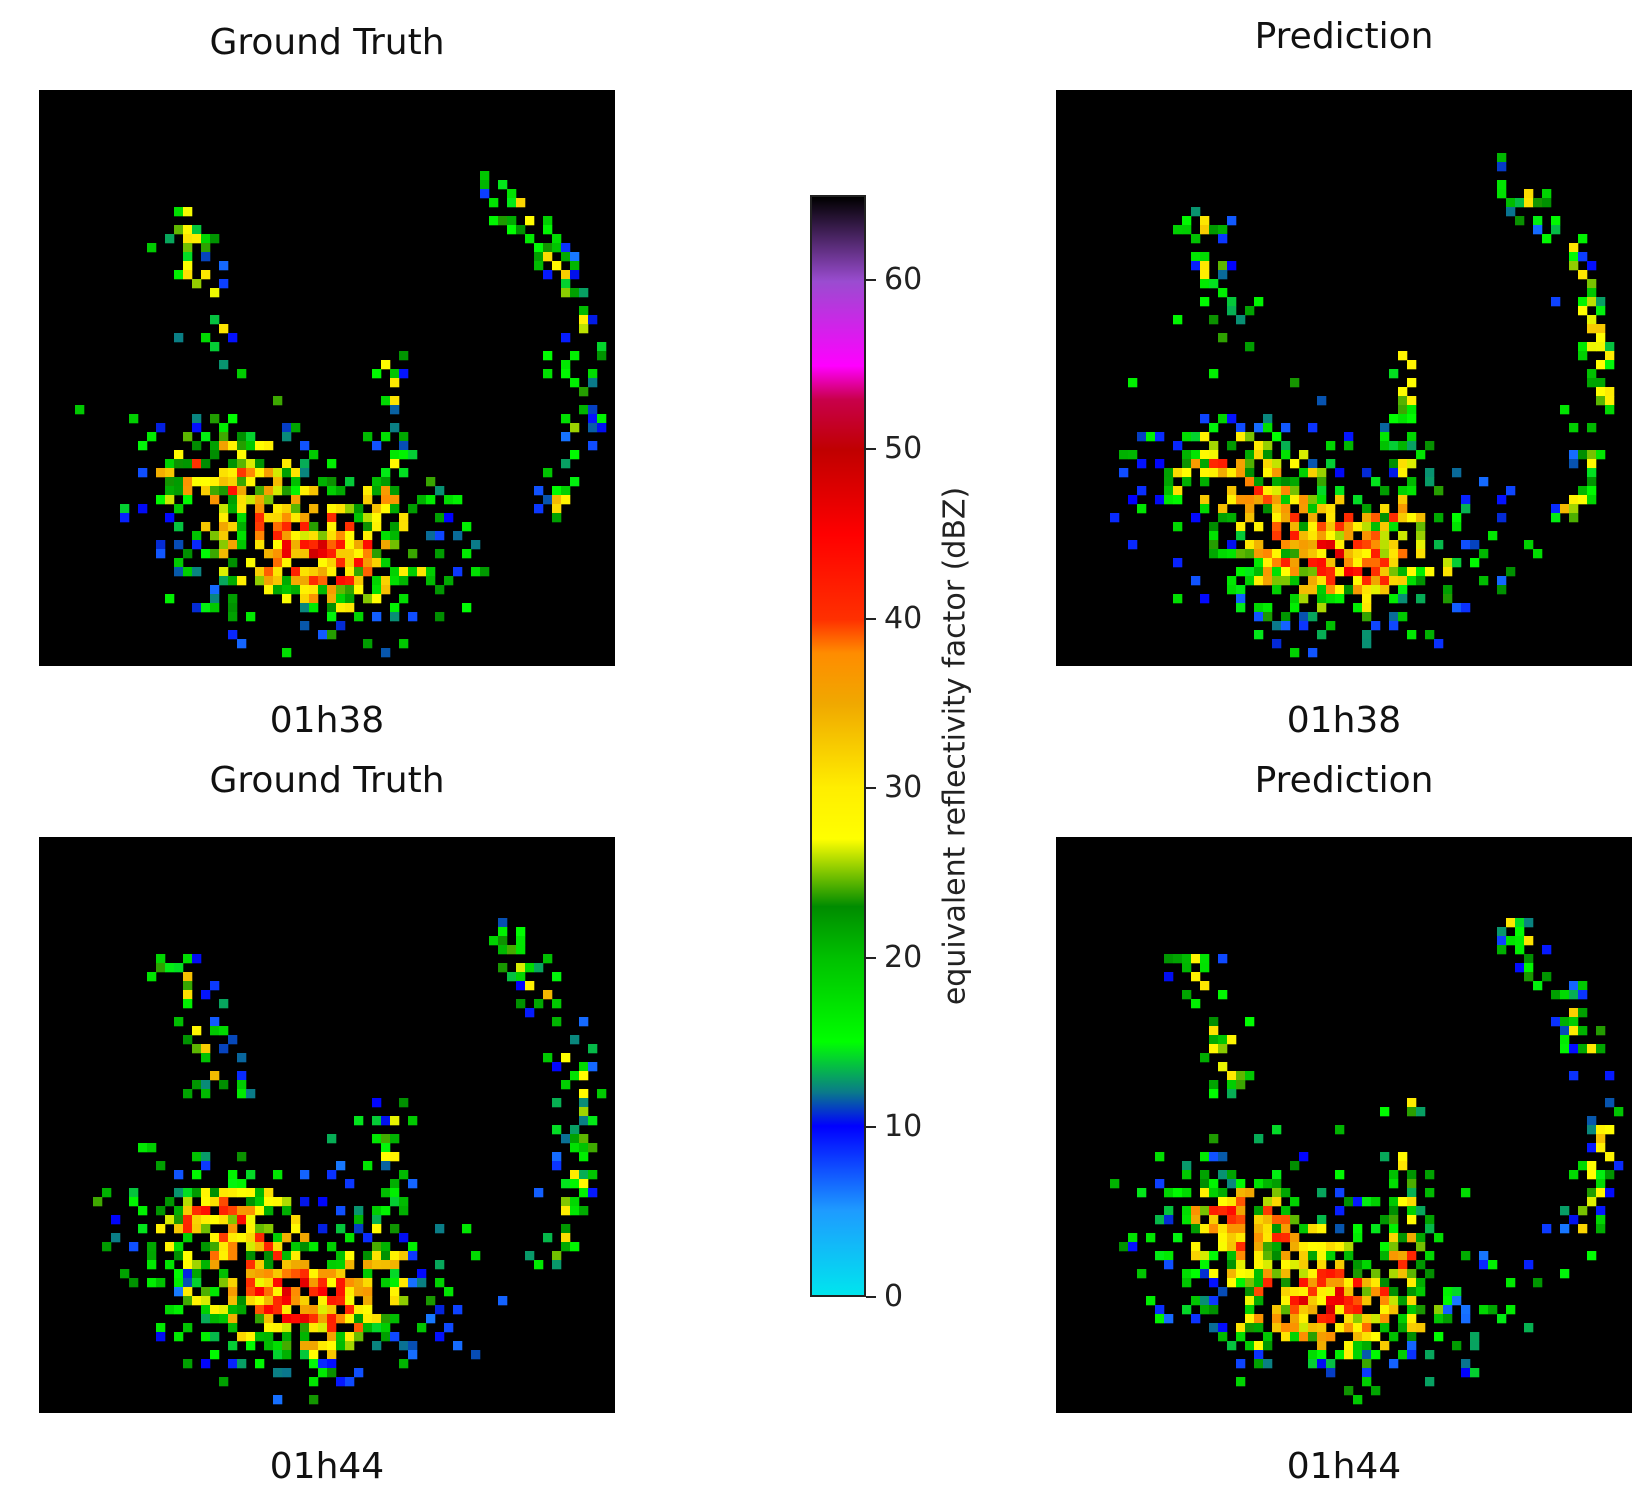 The height and width of the screenshot is (1502, 1646). Describe the element at coordinates (1344, 780) in the screenshot. I see `panel-title: Prediction` at that location.